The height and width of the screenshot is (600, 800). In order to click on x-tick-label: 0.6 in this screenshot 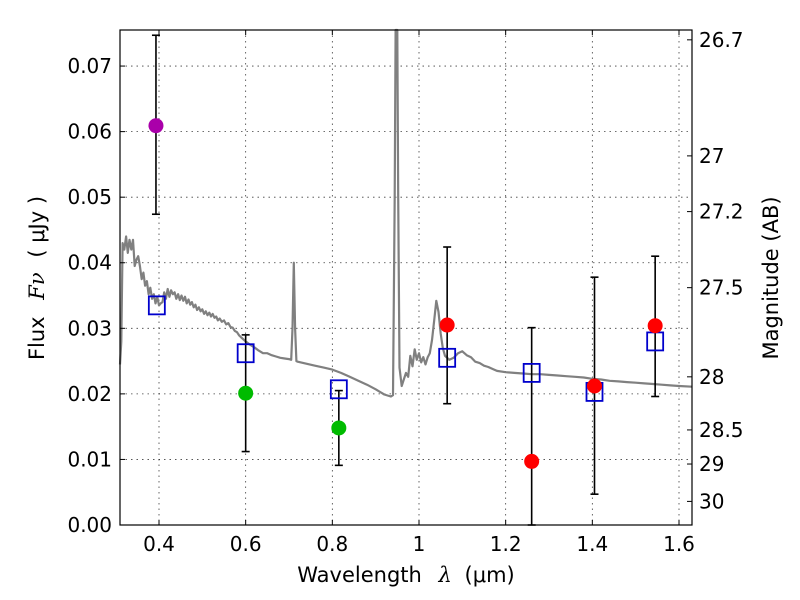, I will do `click(246, 544)`.